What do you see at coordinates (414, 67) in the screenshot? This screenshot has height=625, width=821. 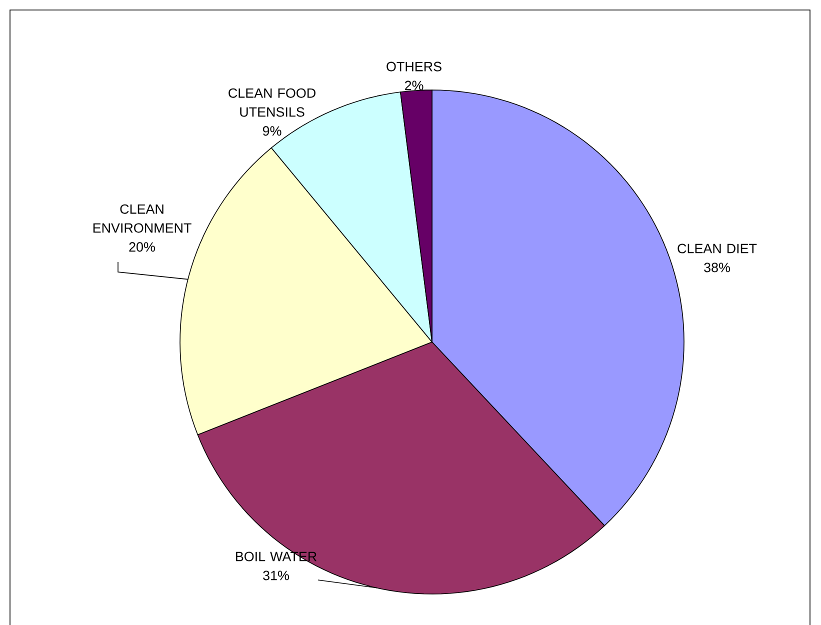 I see `slice-label: OTHERS` at bounding box center [414, 67].